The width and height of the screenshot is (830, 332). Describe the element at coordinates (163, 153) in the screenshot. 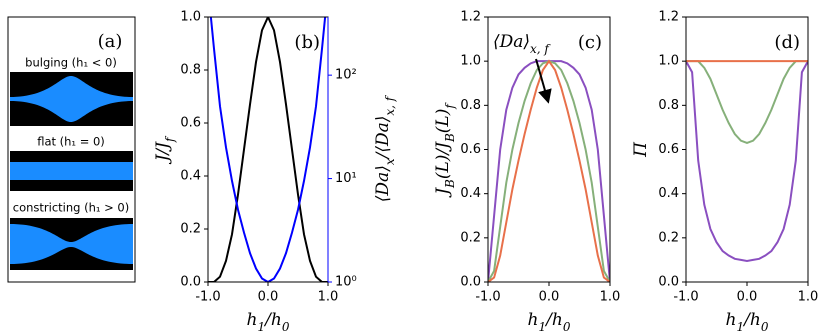

I see `y-axis-label-part: J/J` at that location.